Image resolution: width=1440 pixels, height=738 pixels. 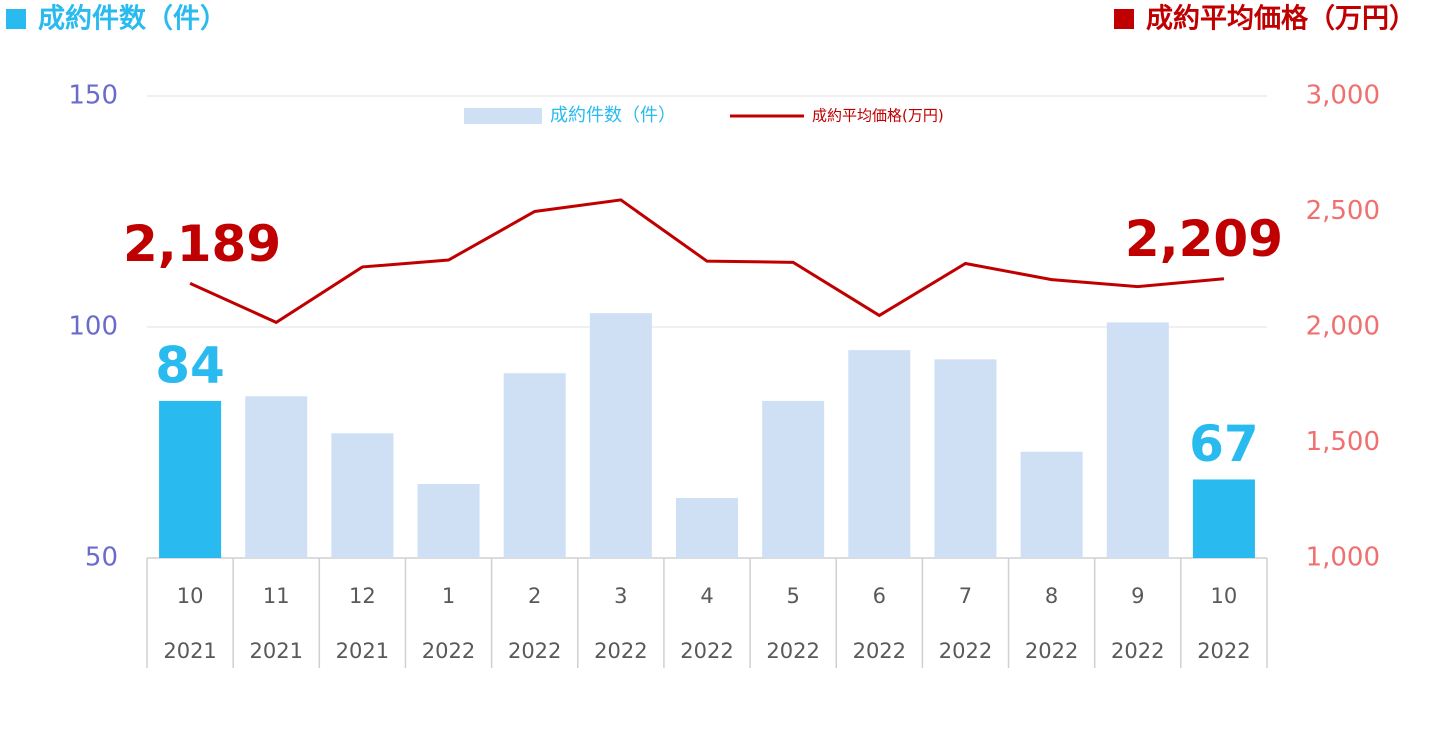 I want to click on y-tick-label: 50, so click(x=101, y=558).